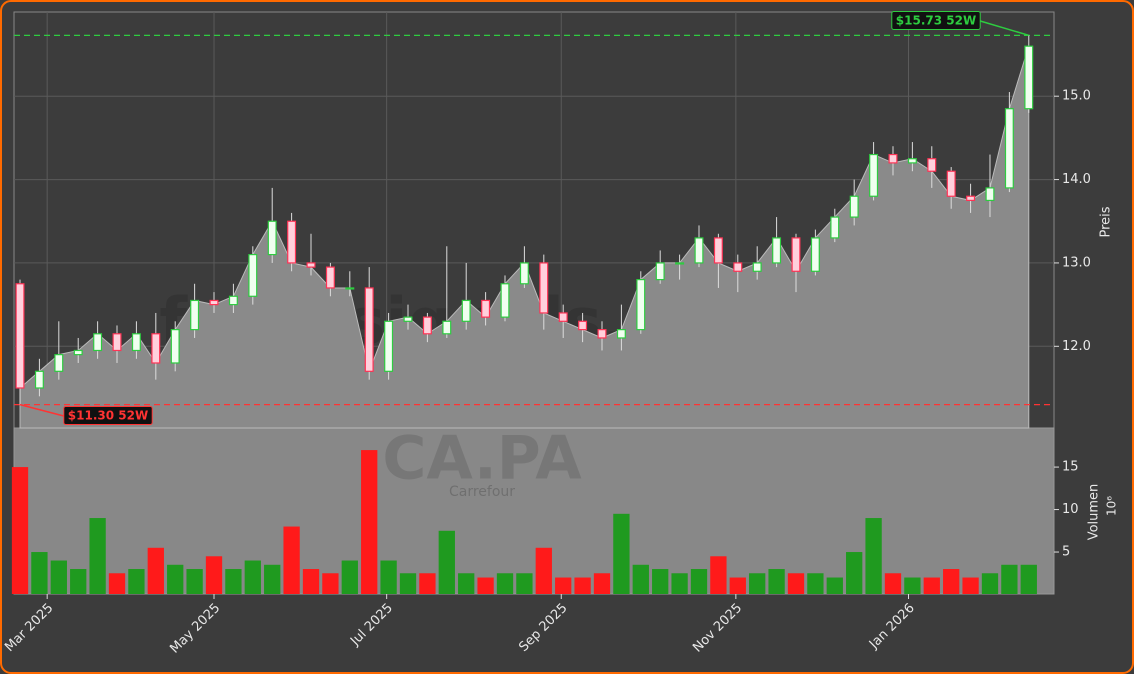 This screenshot has height=674, width=1134. What do you see at coordinates (1106, 221) in the screenshot?
I see `y-axis-label: Preis` at bounding box center [1106, 221].